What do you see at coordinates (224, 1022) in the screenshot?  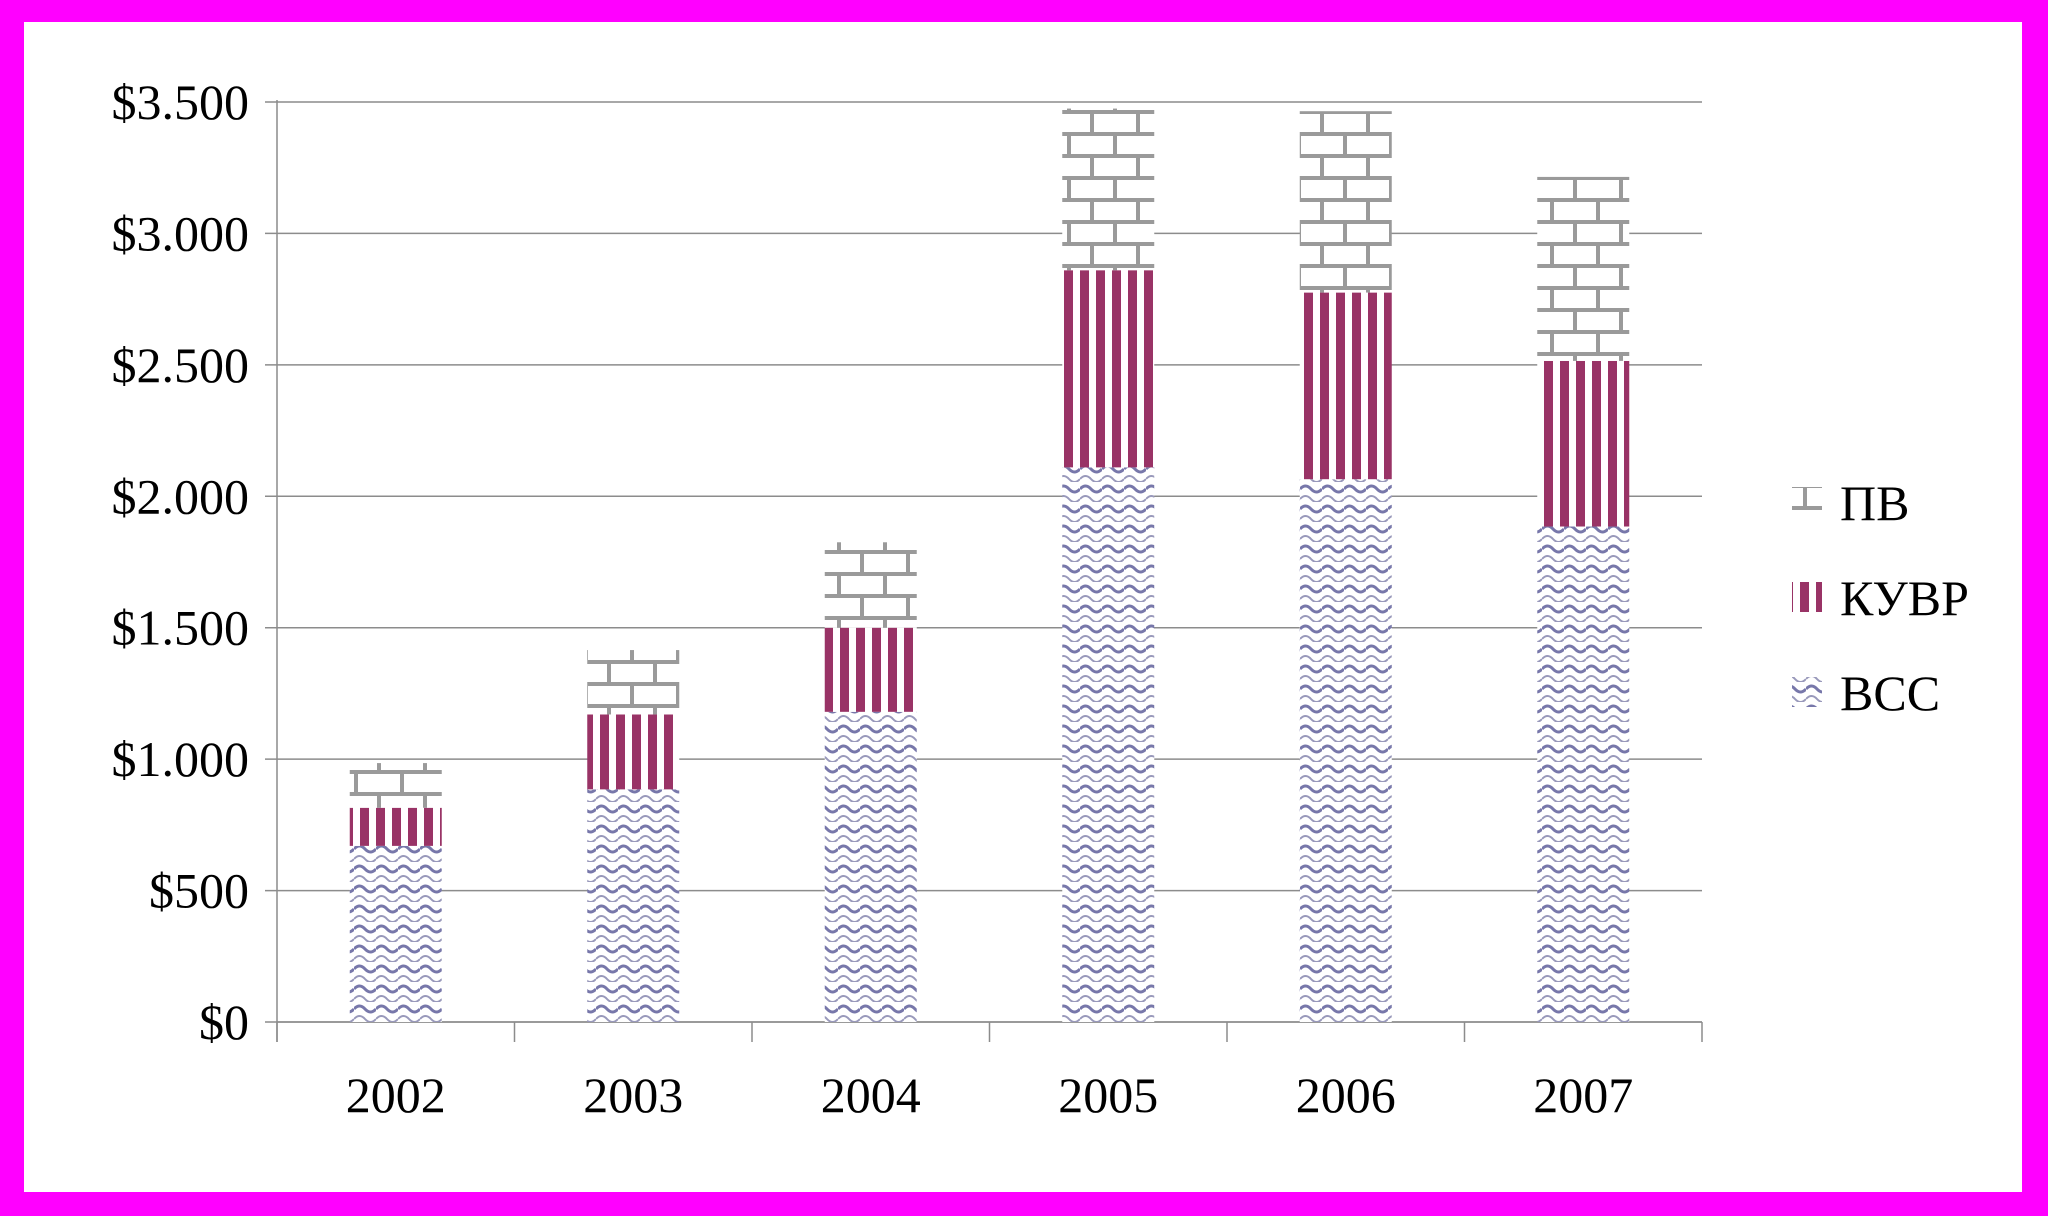 I see `y-tick-label-0: $0` at bounding box center [224, 1022].